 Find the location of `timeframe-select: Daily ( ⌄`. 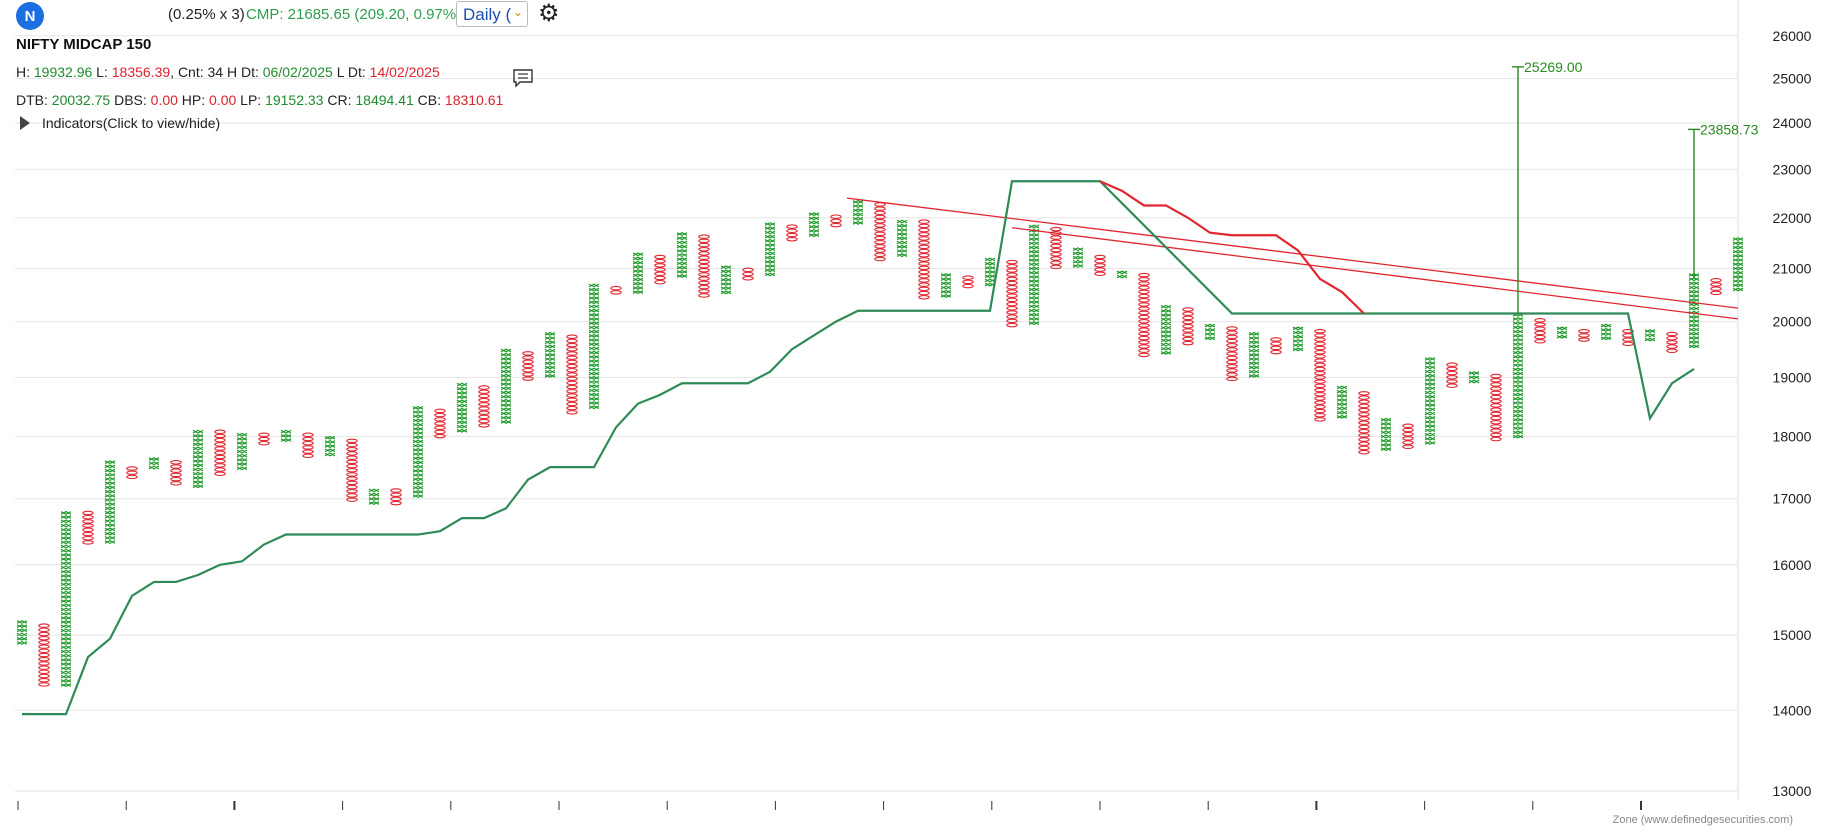

timeframe-select: Daily ( ⌄ is located at coordinates (492, 14).